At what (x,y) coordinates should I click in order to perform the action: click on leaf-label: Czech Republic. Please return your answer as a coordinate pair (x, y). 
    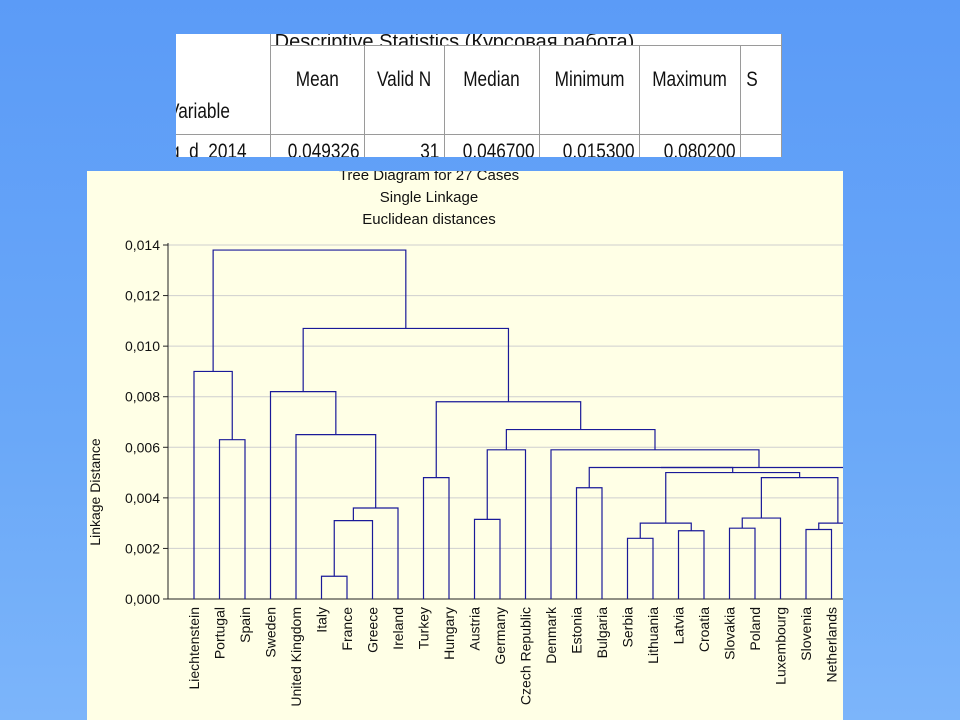
    Looking at the image, I should click on (526, 656).